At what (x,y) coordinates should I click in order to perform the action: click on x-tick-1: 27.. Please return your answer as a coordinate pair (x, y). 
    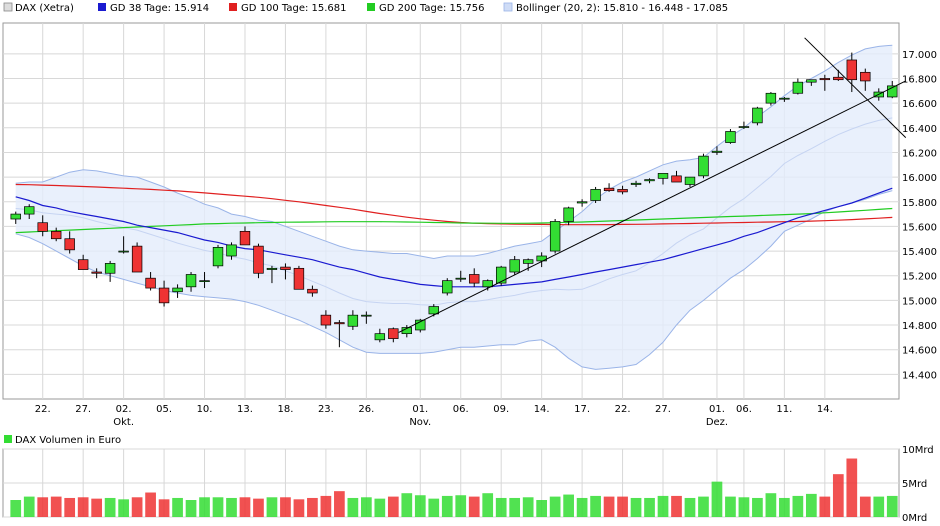
    Looking at the image, I should click on (83, 409).